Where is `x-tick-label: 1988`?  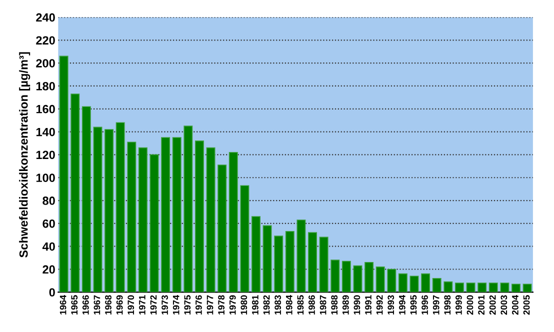 x-tick-label: 1988 is located at coordinates (334, 304).